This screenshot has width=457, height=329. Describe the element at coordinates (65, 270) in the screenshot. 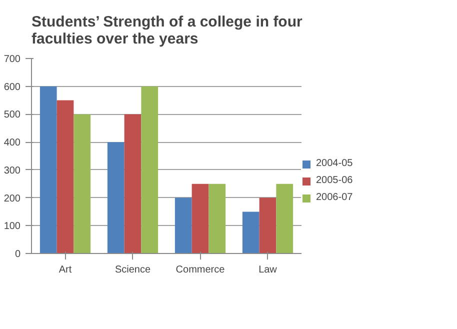

I see `x-tick-label: Art` at that location.